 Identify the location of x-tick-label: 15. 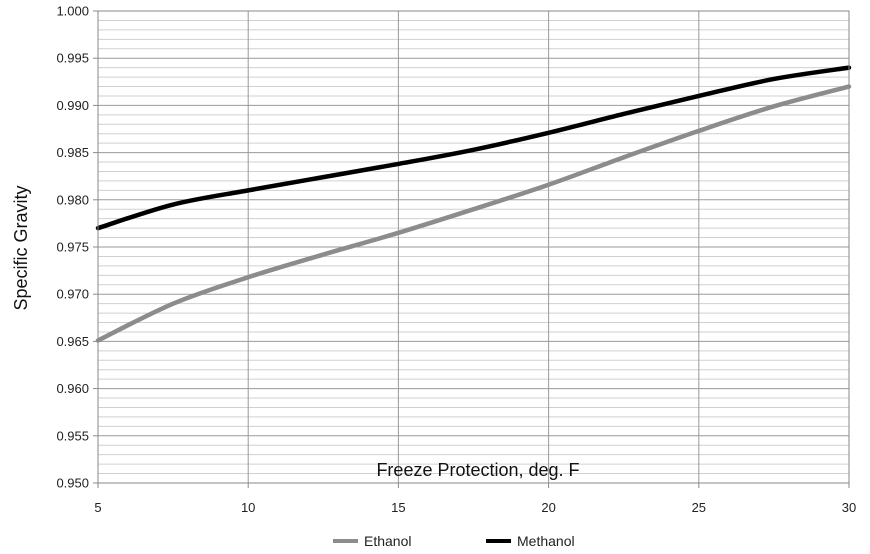
(398, 507).